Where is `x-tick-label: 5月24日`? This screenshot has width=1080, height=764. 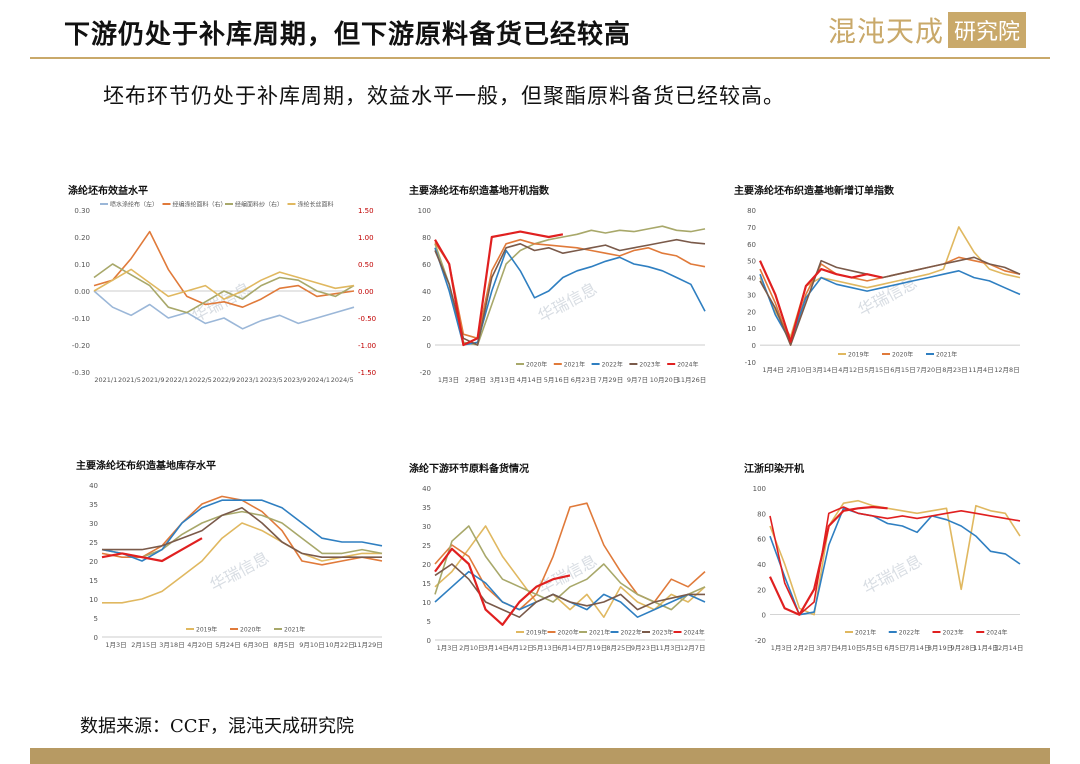 x-tick-label: 5月24日 is located at coordinates (227, 645).